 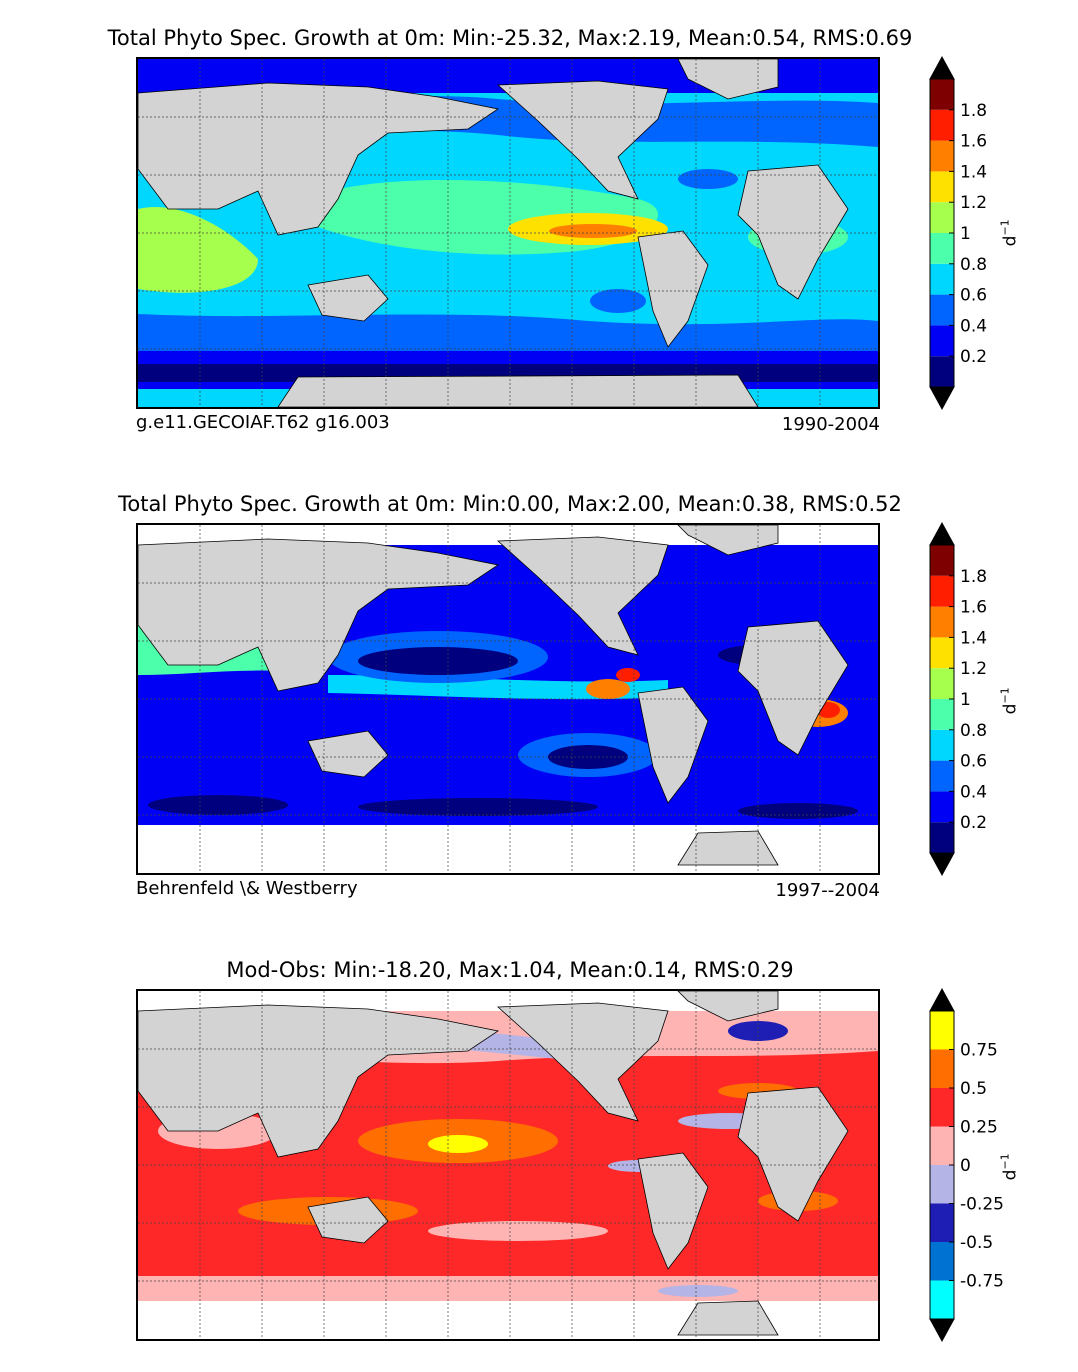 What do you see at coordinates (973, 142) in the screenshot?
I see `colorbar-tick-label: 1.6` at bounding box center [973, 142].